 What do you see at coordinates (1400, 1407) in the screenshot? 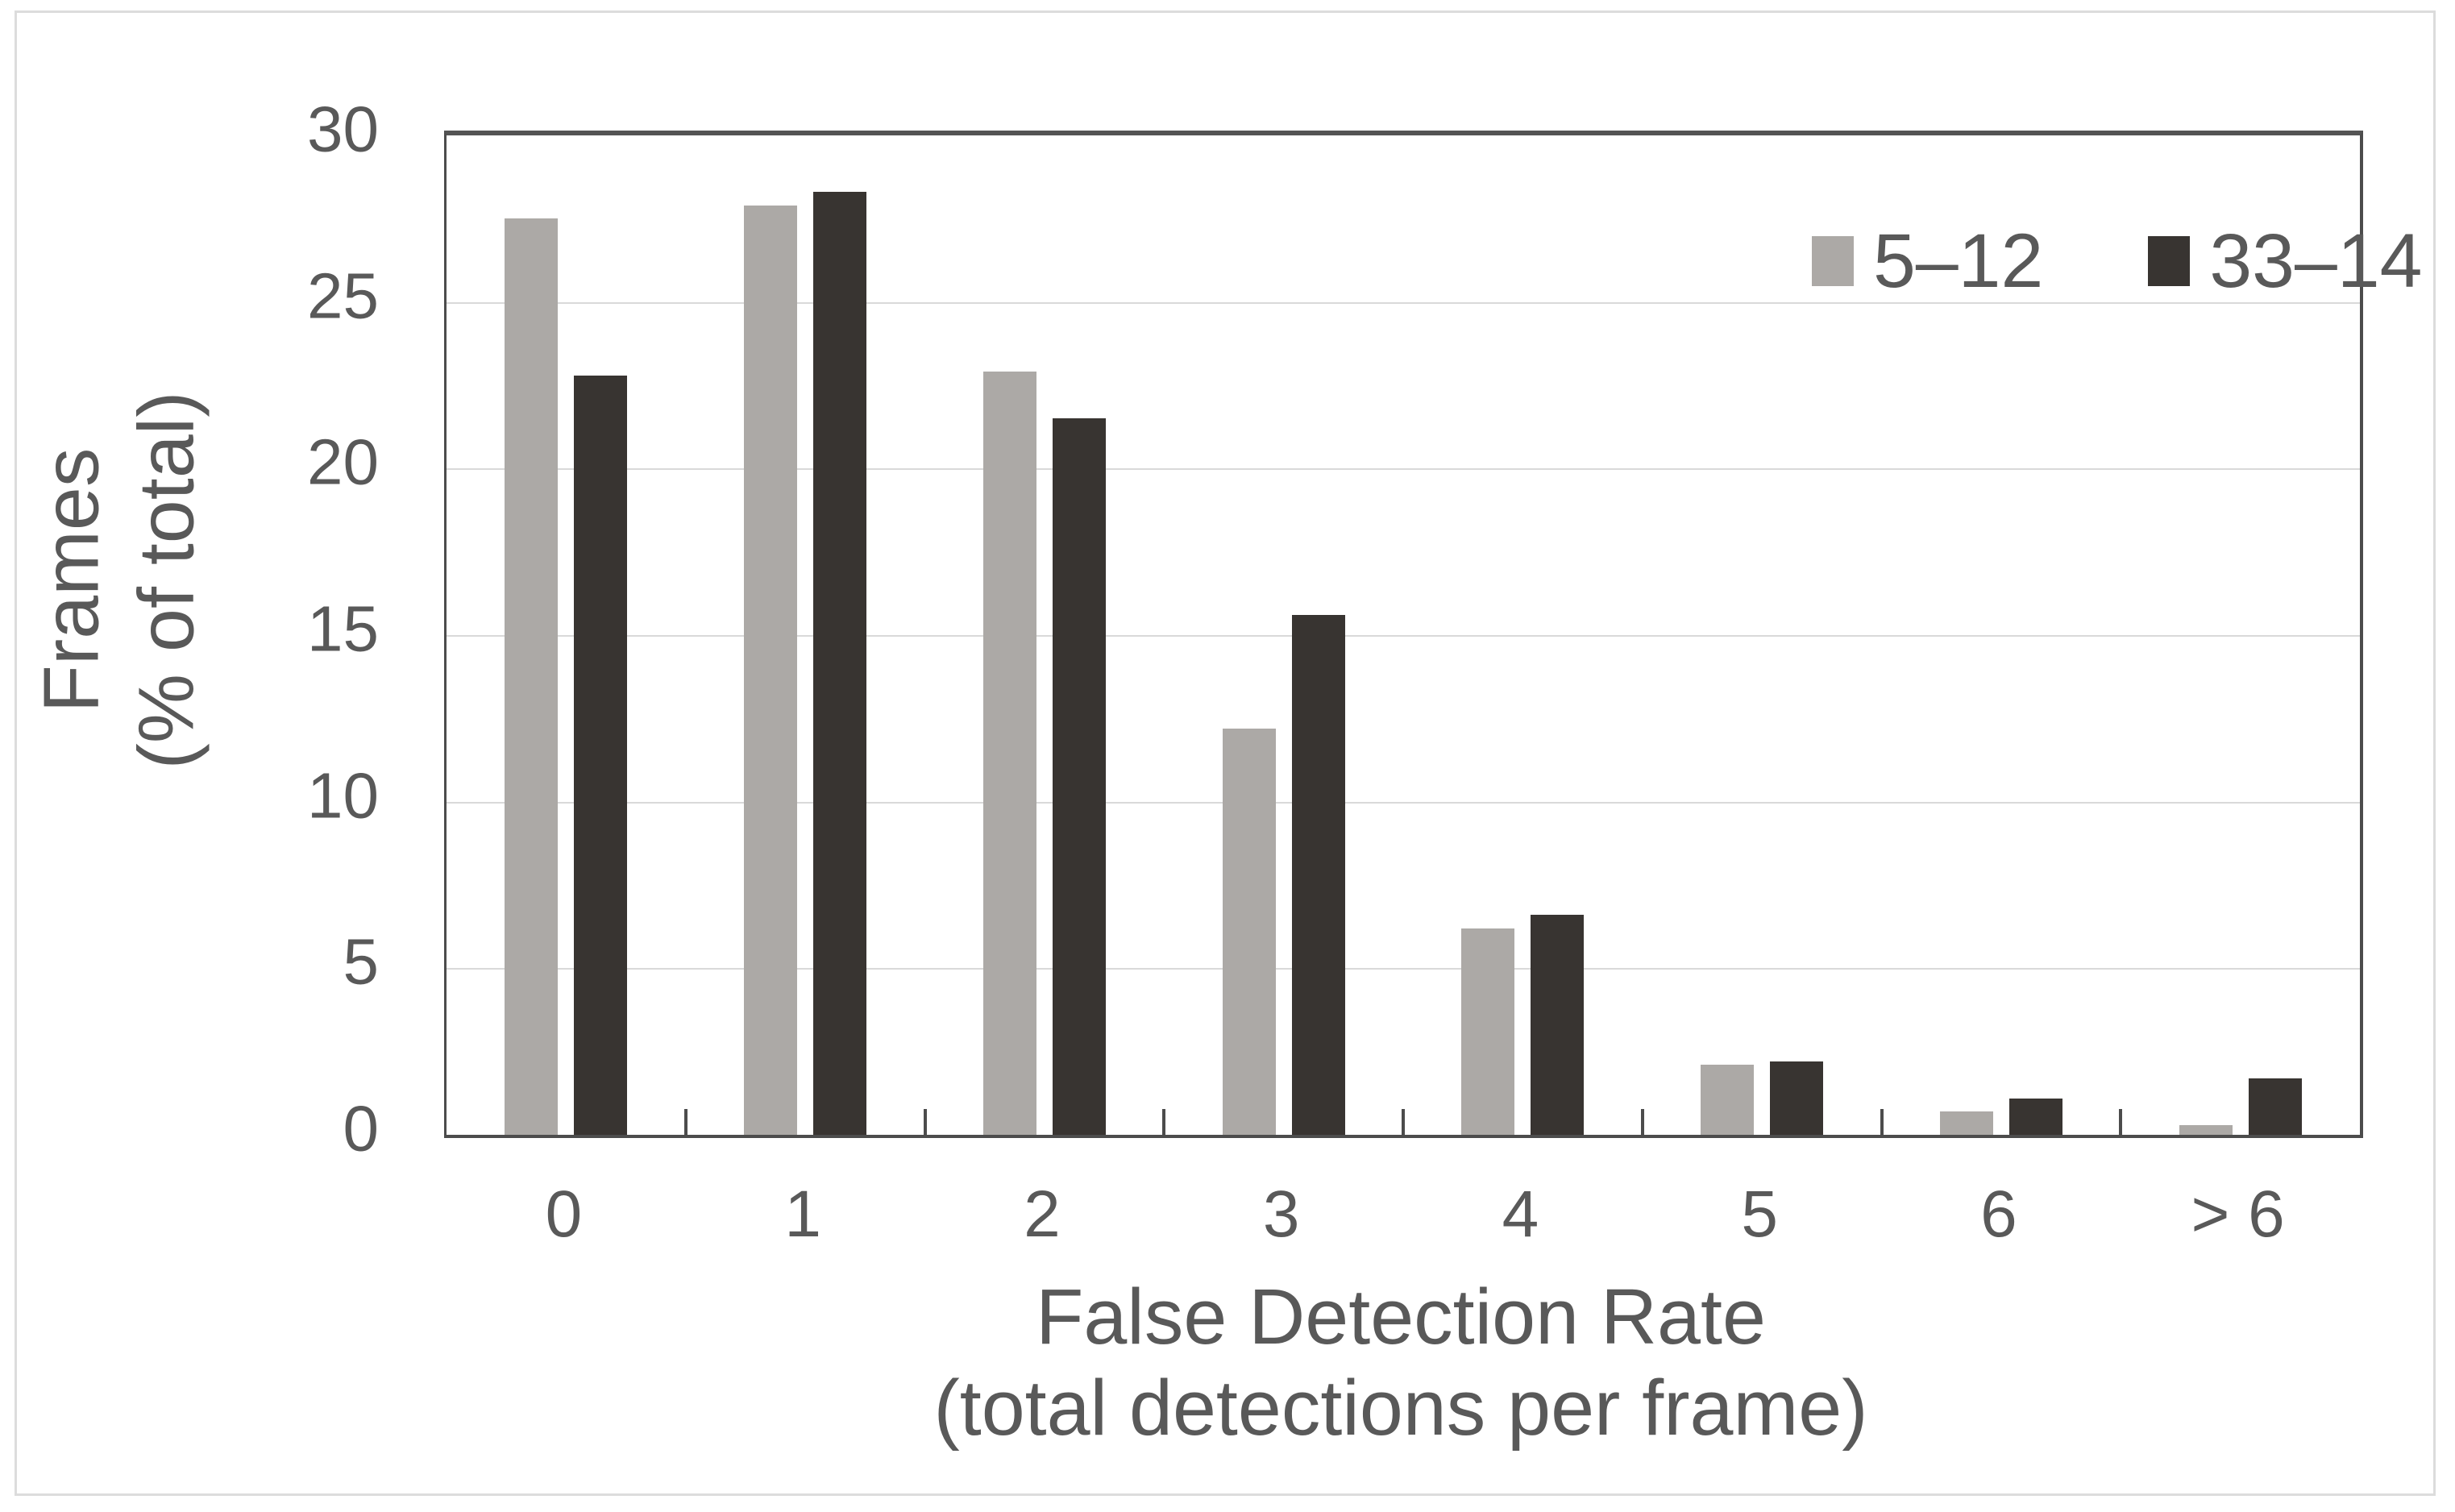
I see `x-axis-title-line2: (total detections per frame)` at bounding box center [1400, 1407].